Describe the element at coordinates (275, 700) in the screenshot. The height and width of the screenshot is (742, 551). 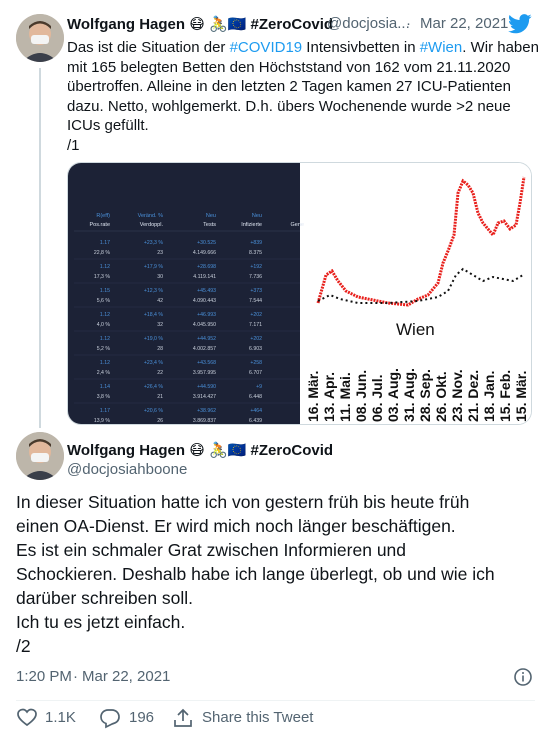
I see `divider` at that location.